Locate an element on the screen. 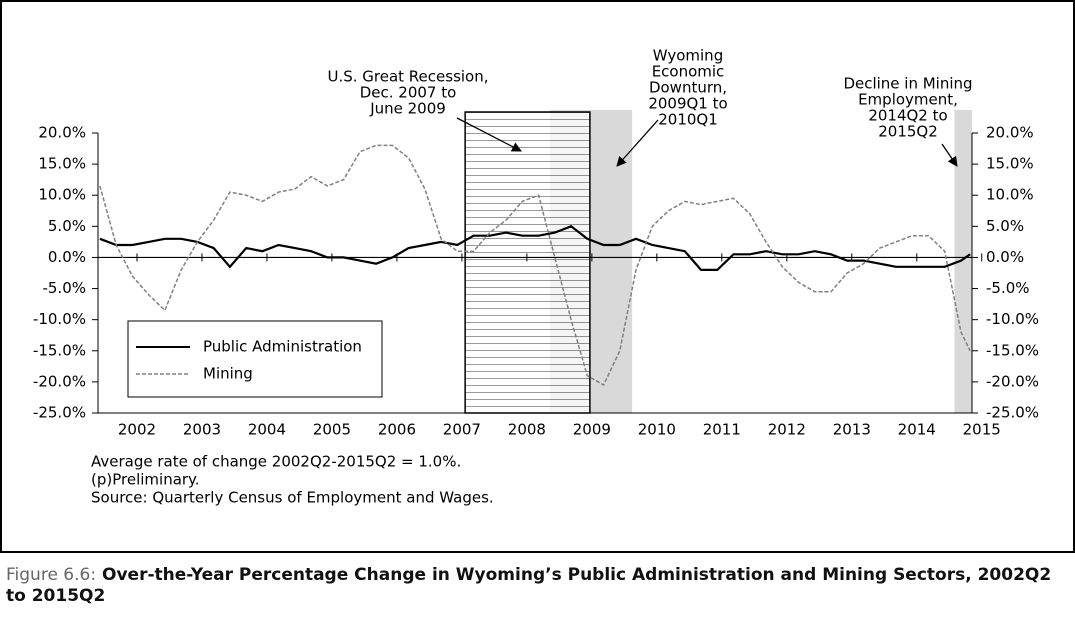 This screenshot has width=1075, height=618. y-tick-label: -20.0% is located at coordinates (59, 381).